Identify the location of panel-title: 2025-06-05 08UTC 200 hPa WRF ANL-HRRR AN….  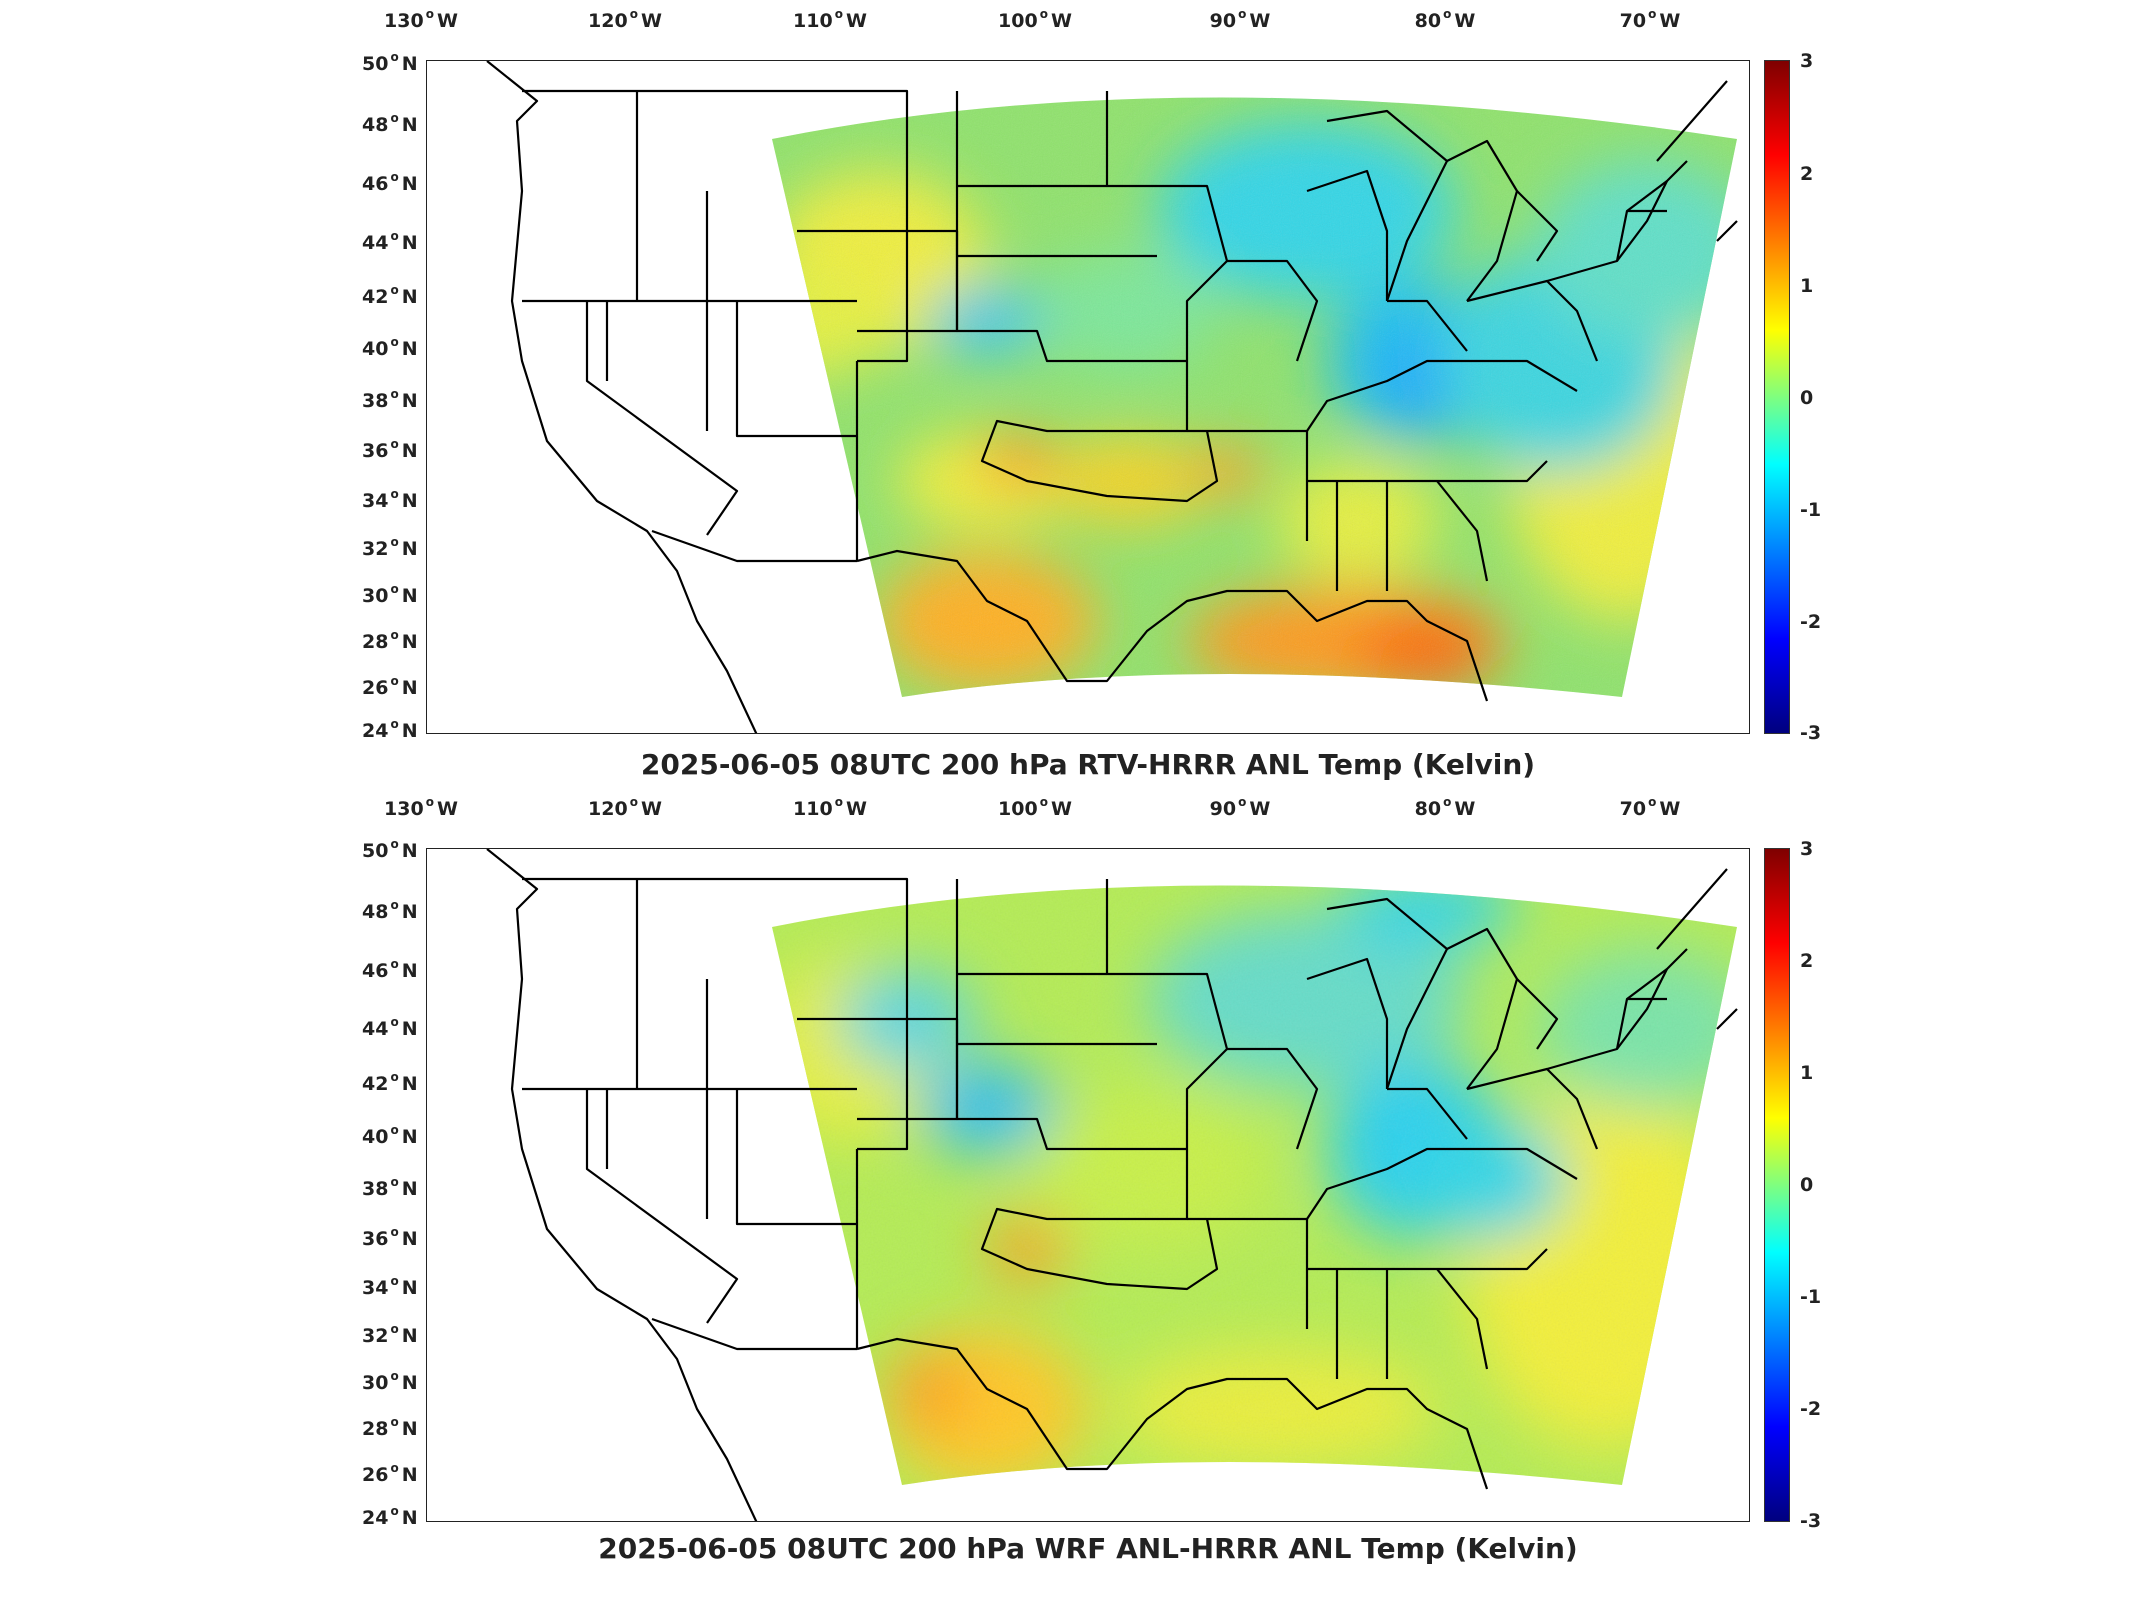
(1088, 1548).